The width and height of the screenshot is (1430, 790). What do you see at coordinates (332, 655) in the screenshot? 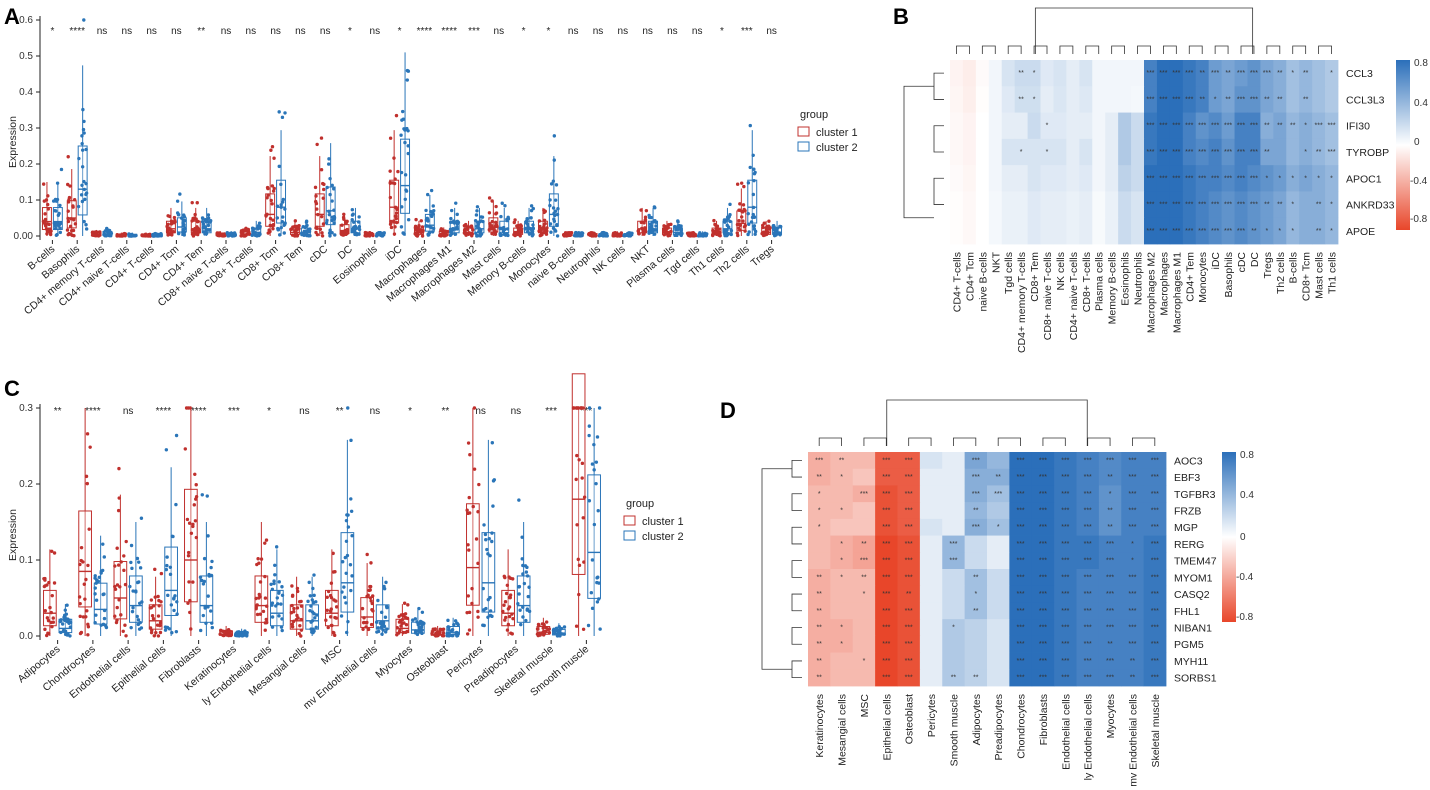
I see `panel-c-xtick-label: MSC` at bounding box center [332, 655].